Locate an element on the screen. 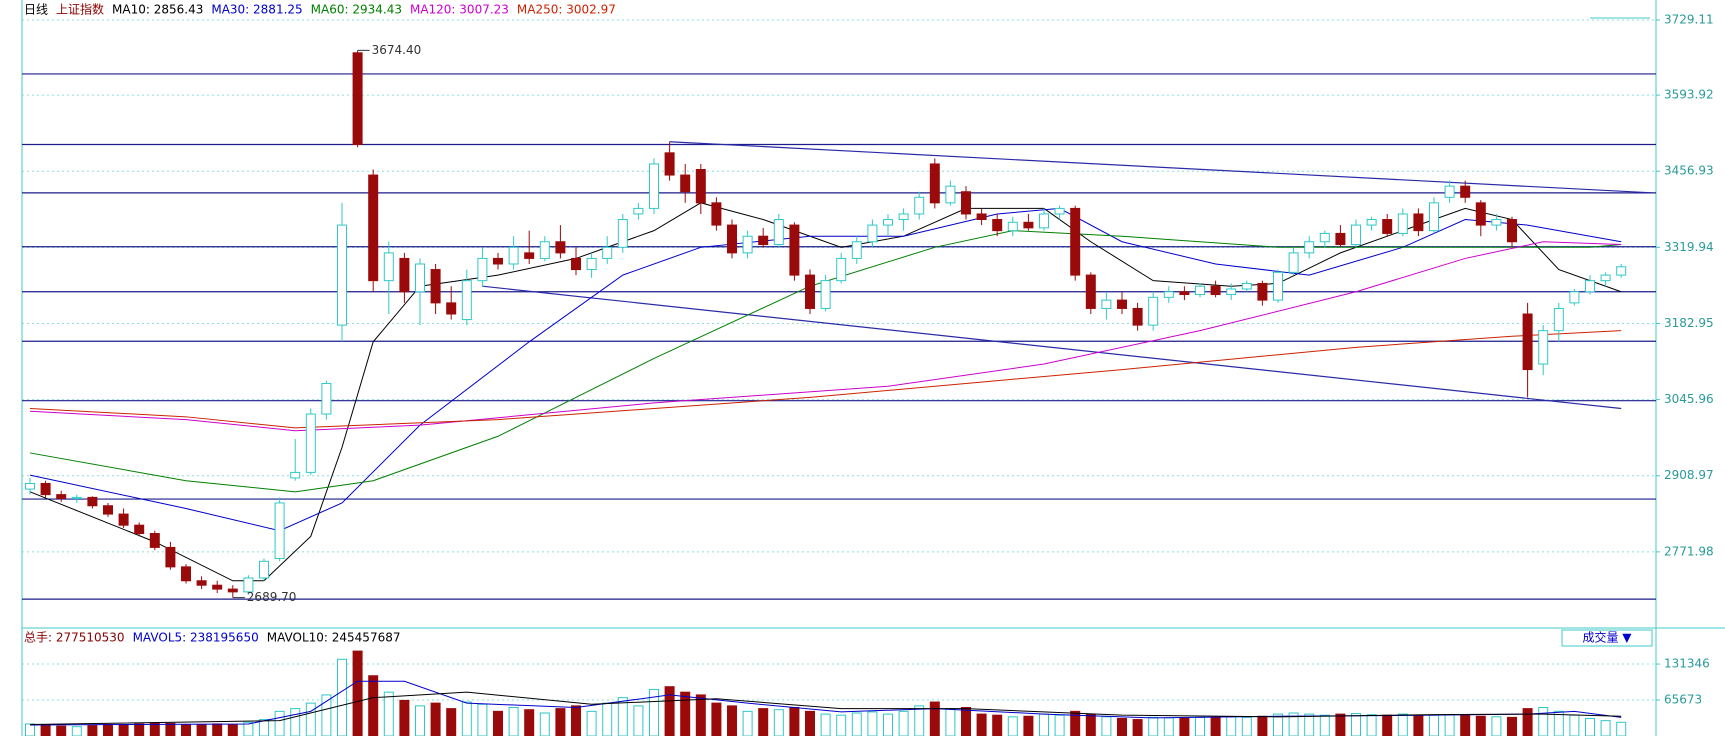 The image size is (1725, 736). volume-button-label: 成交量 ▼ is located at coordinates (1607, 637).